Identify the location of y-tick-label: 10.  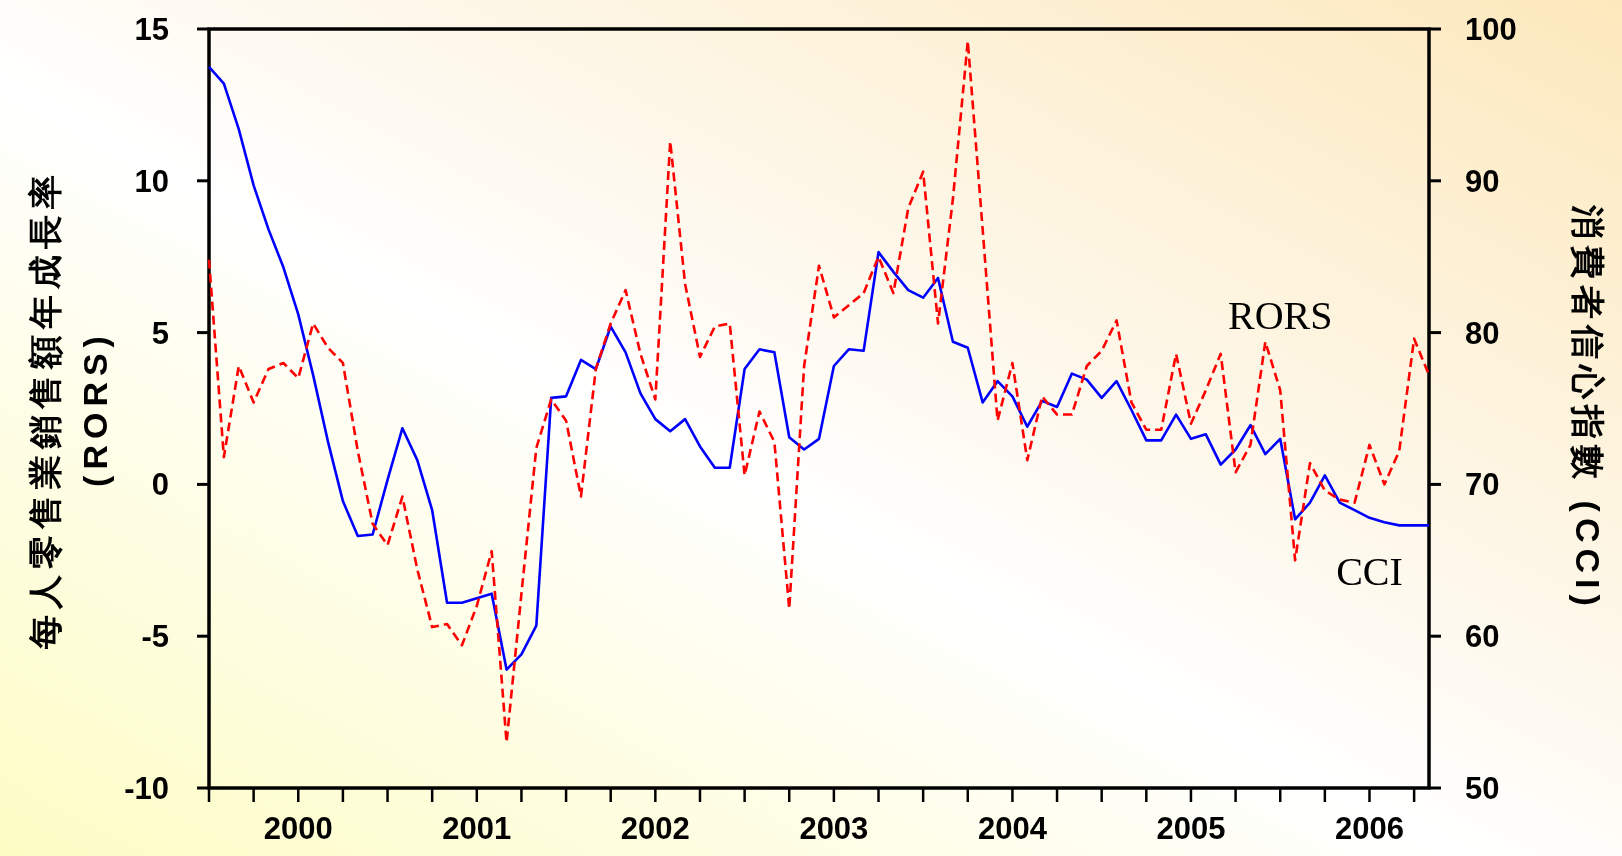
(151, 181).